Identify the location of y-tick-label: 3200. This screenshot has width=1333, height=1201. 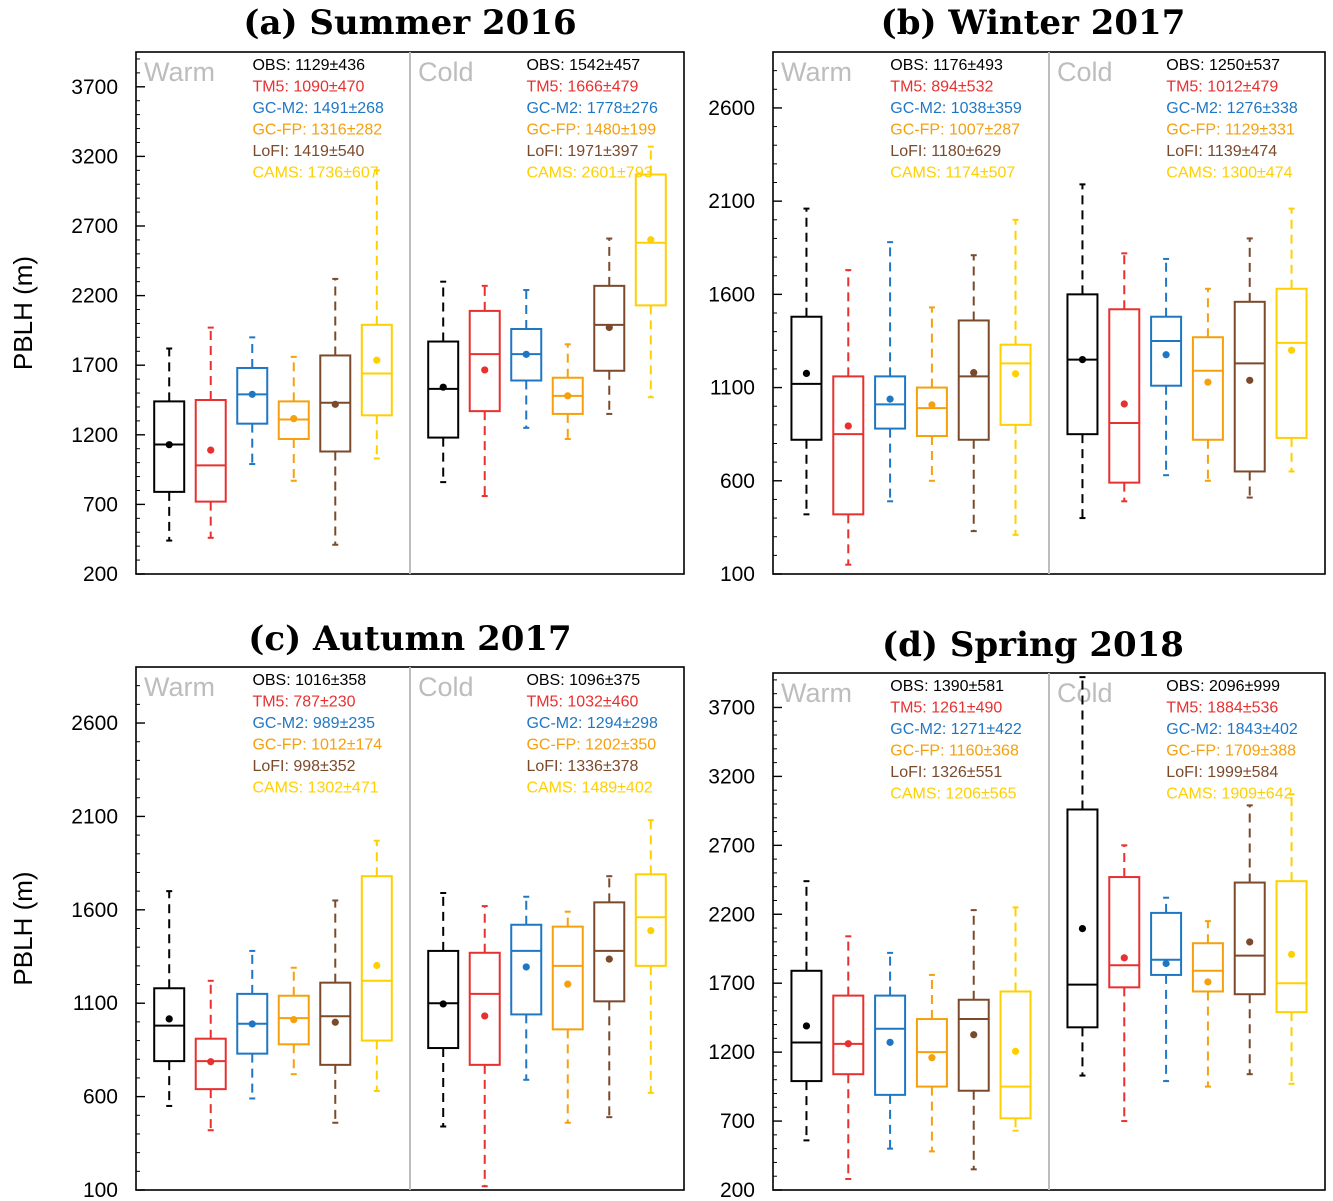
(94, 156).